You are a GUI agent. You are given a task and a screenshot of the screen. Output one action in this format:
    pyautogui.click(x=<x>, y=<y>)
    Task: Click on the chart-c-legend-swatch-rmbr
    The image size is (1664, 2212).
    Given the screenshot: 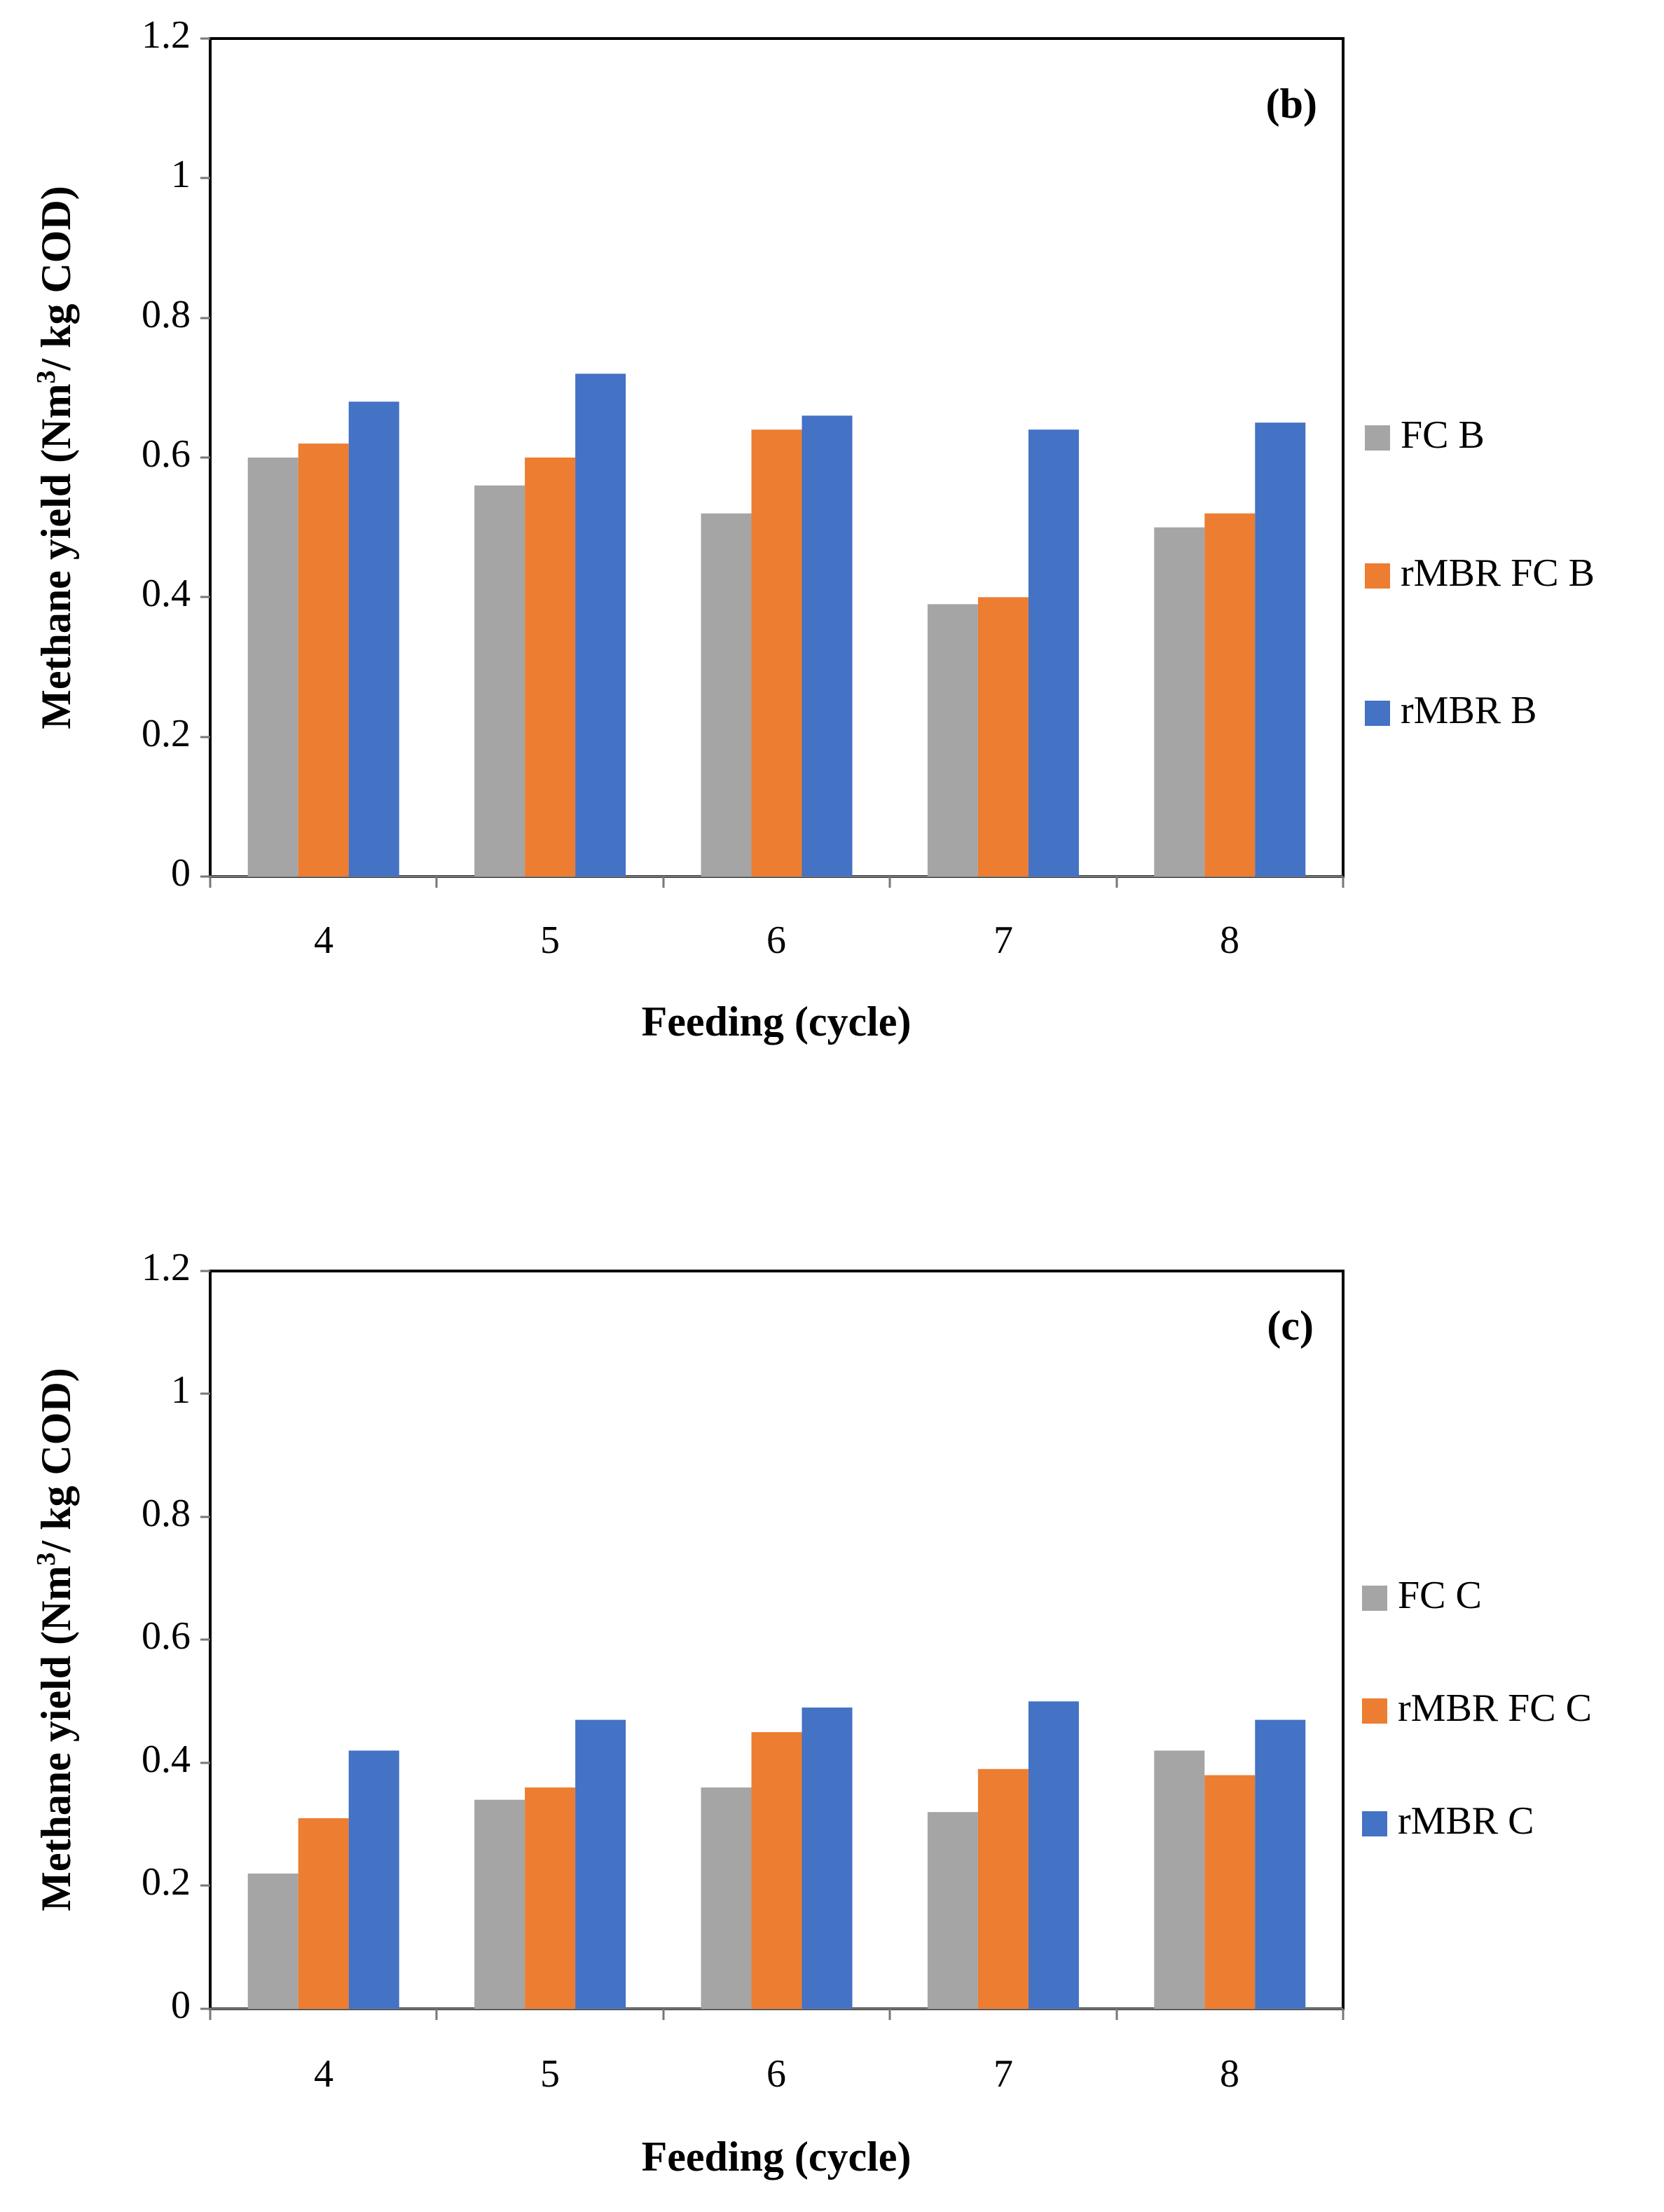 What is the action you would take?
    pyautogui.click(x=1374, y=1824)
    